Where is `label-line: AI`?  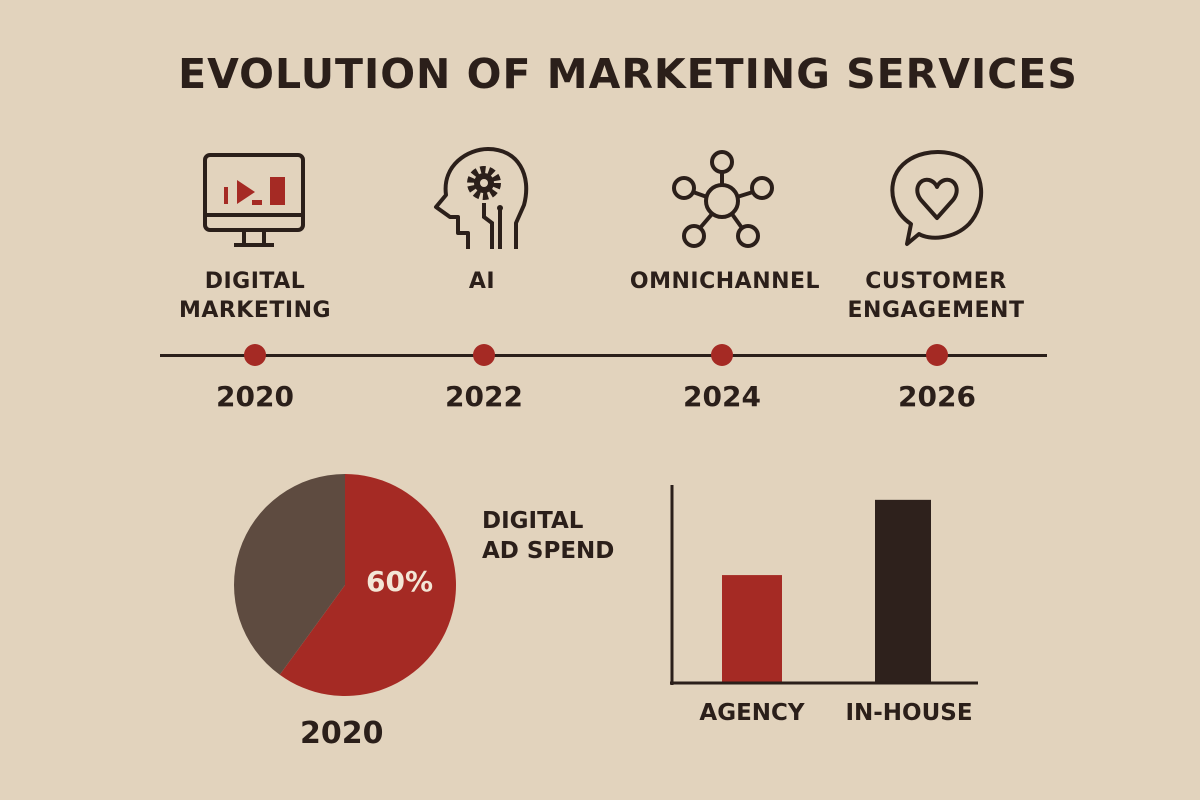 label-line: AI is located at coordinates (482, 281).